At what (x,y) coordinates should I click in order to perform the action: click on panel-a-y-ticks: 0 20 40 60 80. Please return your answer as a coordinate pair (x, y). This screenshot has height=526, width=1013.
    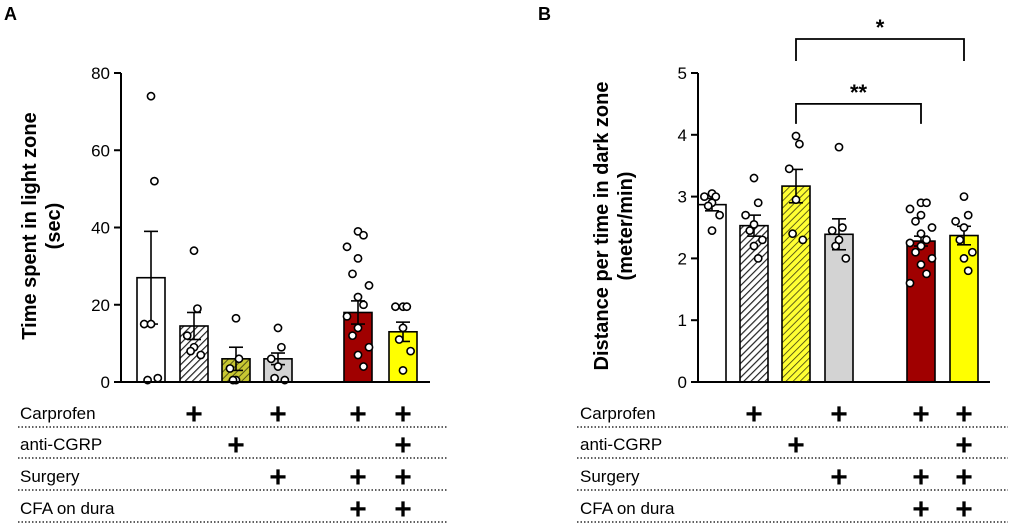
    Looking at the image, I should click on (106, 228).